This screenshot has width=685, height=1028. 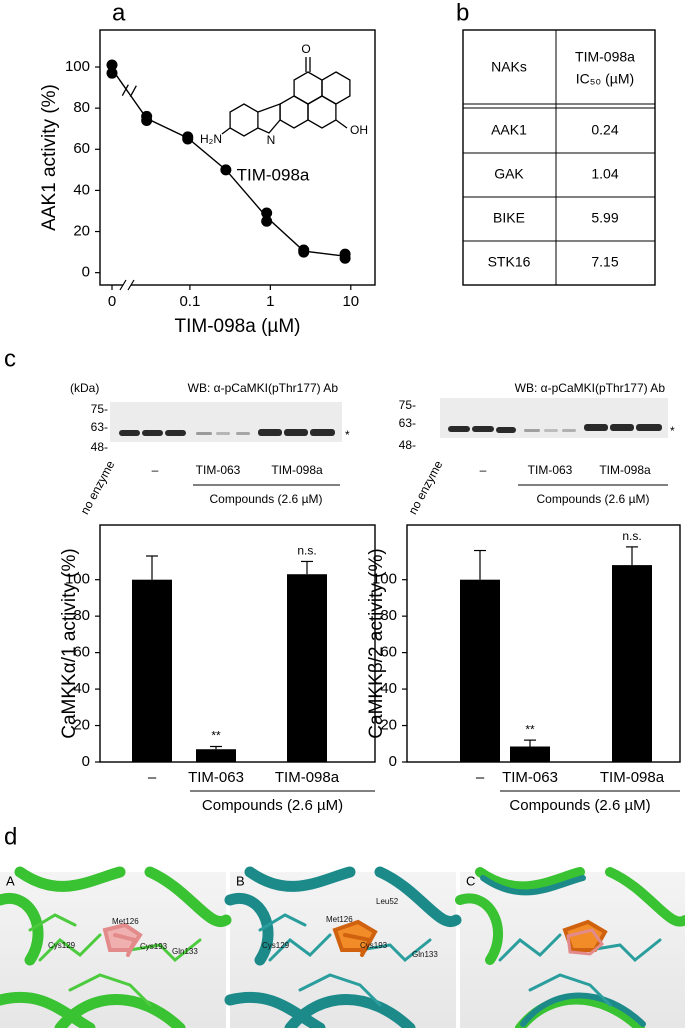 I want to click on y-axis-label: CaMKKβ/2 activity (%), so click(x=376, y=643).